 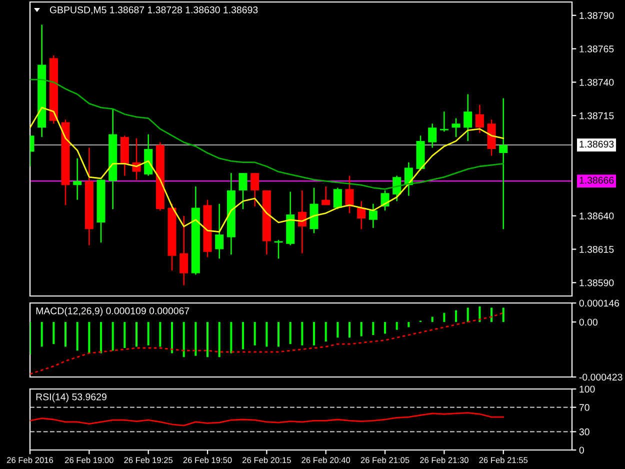 What do you see at coordinates (584, 407) in the screenshot?
I see `y-tick-label: 70` at bounding box center [584, 407].